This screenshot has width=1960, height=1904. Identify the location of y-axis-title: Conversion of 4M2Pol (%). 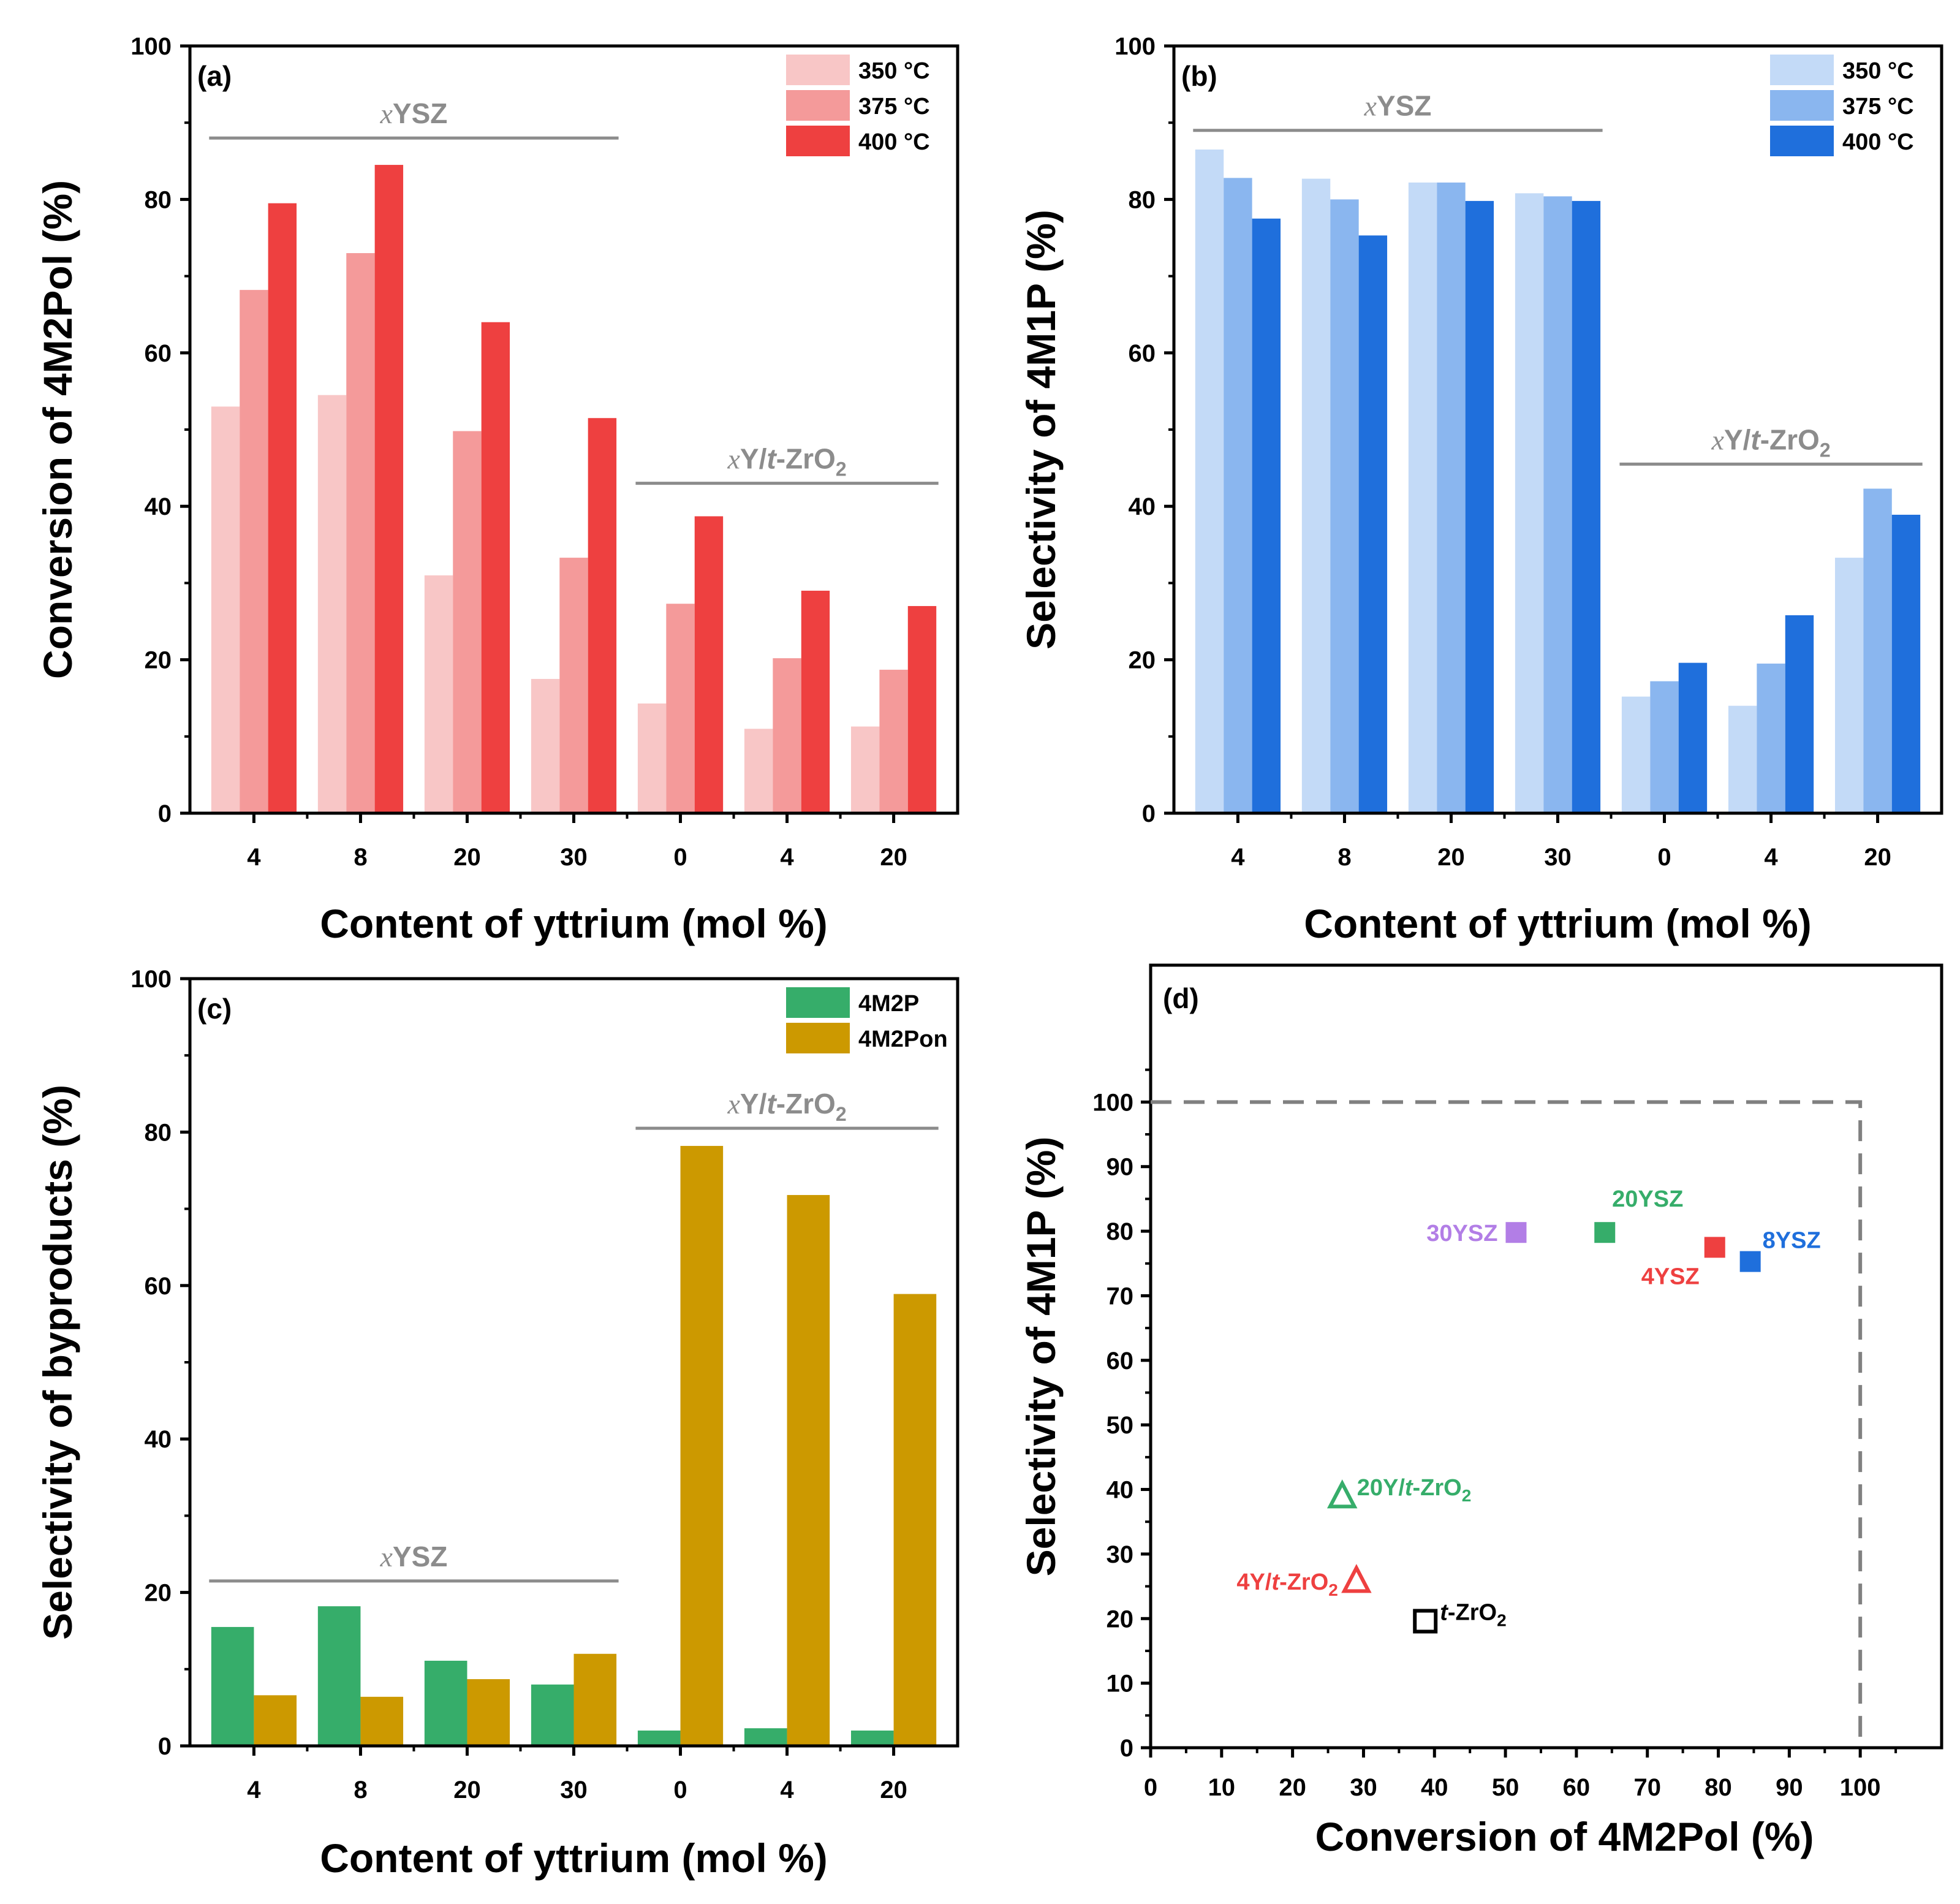
(57, 430).